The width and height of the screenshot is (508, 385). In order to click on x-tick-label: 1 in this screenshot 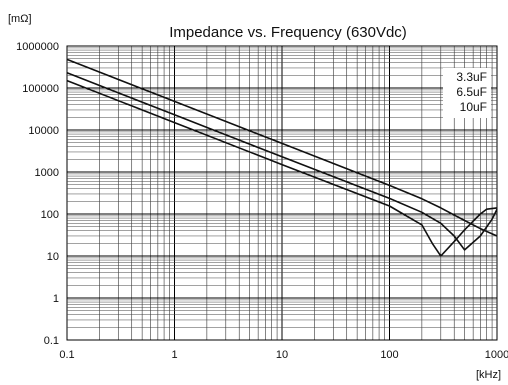, I will do `click(174, 355)`.